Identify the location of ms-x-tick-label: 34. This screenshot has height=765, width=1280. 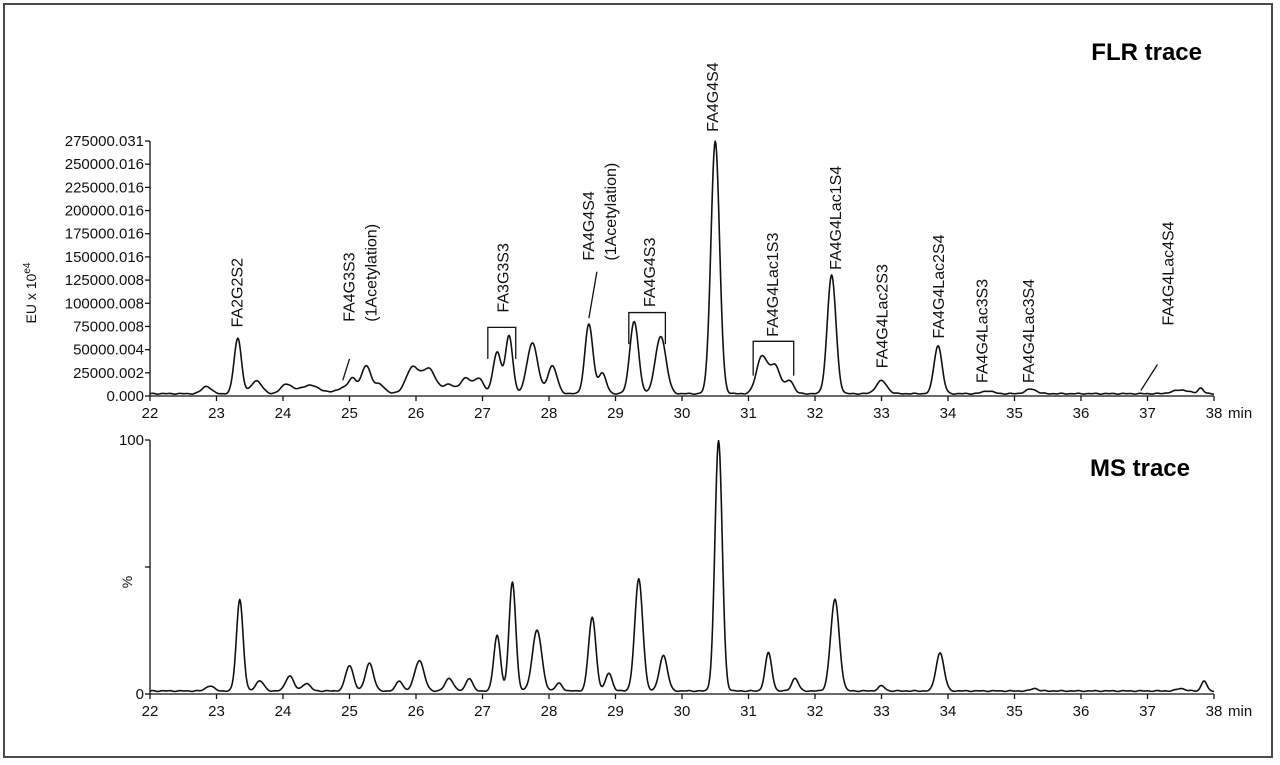
(948, 711).